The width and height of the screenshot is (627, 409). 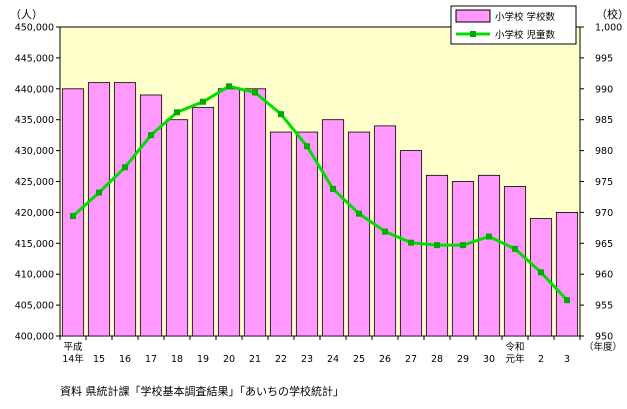 What do you see at coordinates (255, 359) in the screenshot?
I see `x-tick-label: 21` at bounding box center [255, 359].